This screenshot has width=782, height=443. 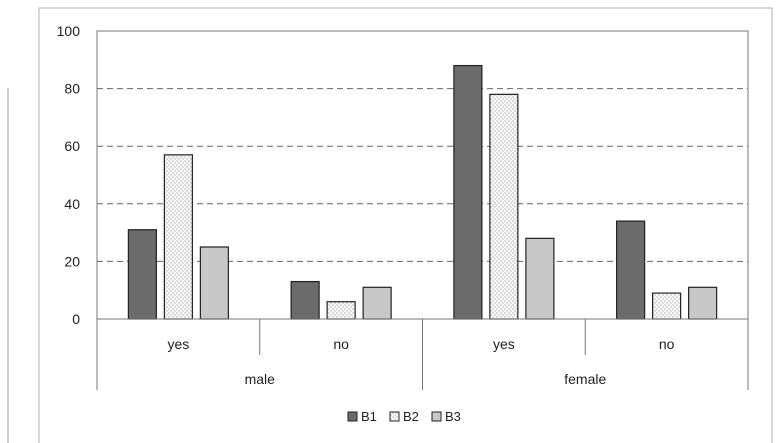 What do you see at coordinates (76, 319) in the screenshot?
I see `y-tick-label: 0` at bounding box center [76, 319].